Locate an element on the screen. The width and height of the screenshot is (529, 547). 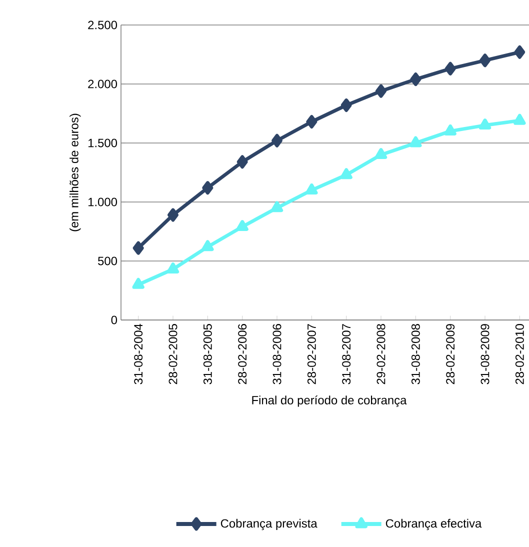
y-tick-label: 2.500 is located at coordinates (103, 25).